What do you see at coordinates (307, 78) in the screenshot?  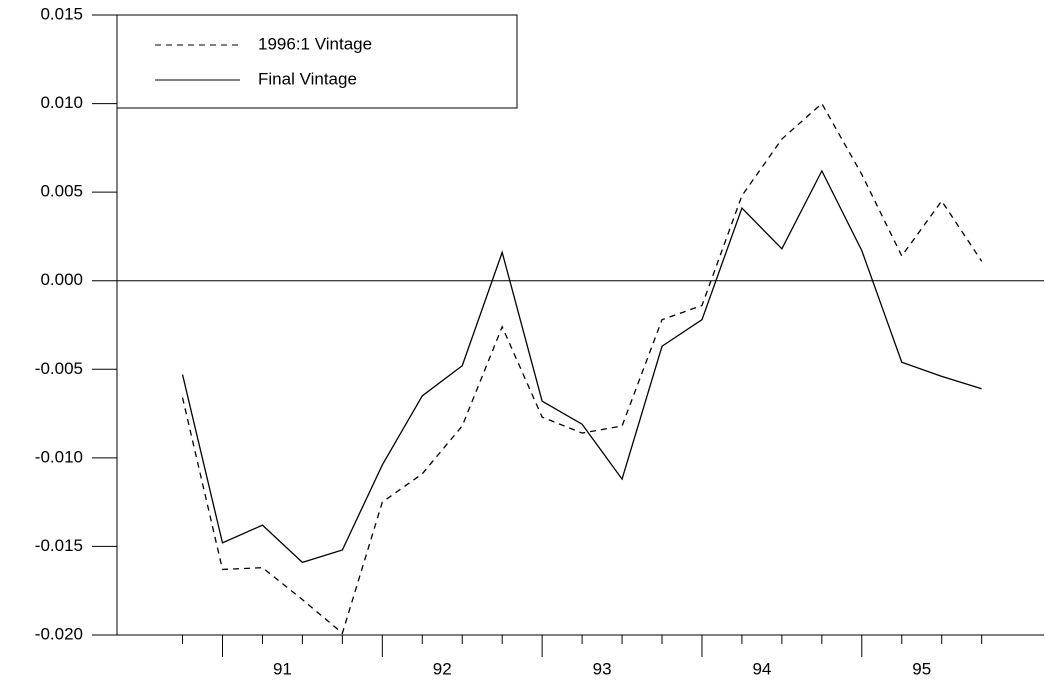 I see `legend-label: Final Vintage` at bounding box center [307, 78].